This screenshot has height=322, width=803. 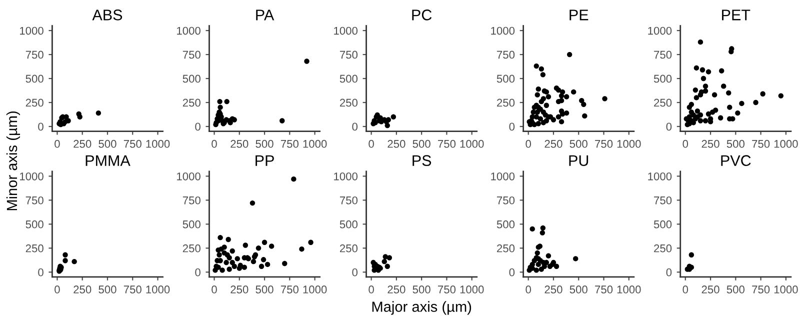 I want to click on chart-title: PU, so click(x=578, y=160).